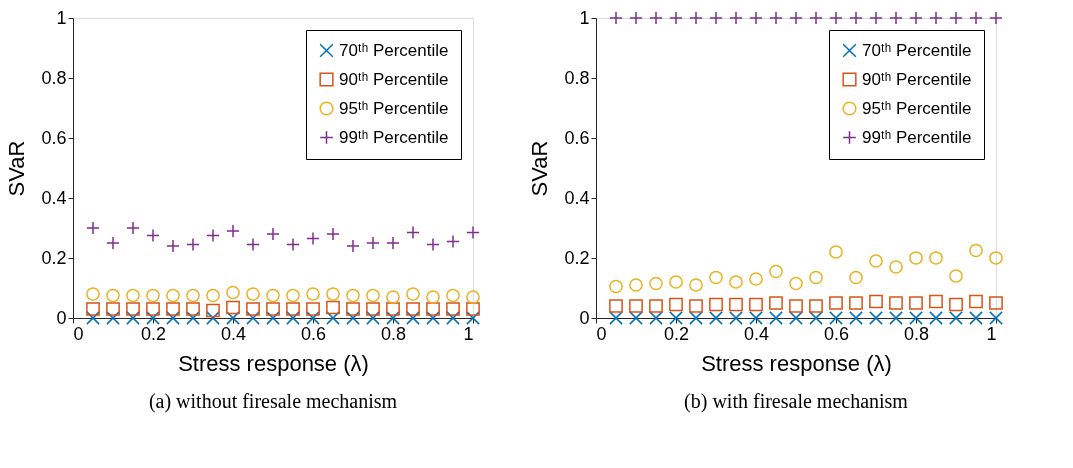 The width and height of the screenshot is (1073, 468). What do you see at coordinates (577, 257) in the screenshot?
I see `y-tick-label: 0.2` at bounding box center [577, 257].